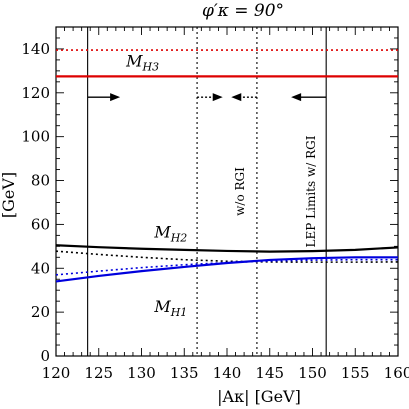 The width and height of the screenshot is (409, 409). What do you see at coordinates (142, 62) in the screenshot?
I see `series-label-m-h3: MH3` at bounding box center [142, 62].